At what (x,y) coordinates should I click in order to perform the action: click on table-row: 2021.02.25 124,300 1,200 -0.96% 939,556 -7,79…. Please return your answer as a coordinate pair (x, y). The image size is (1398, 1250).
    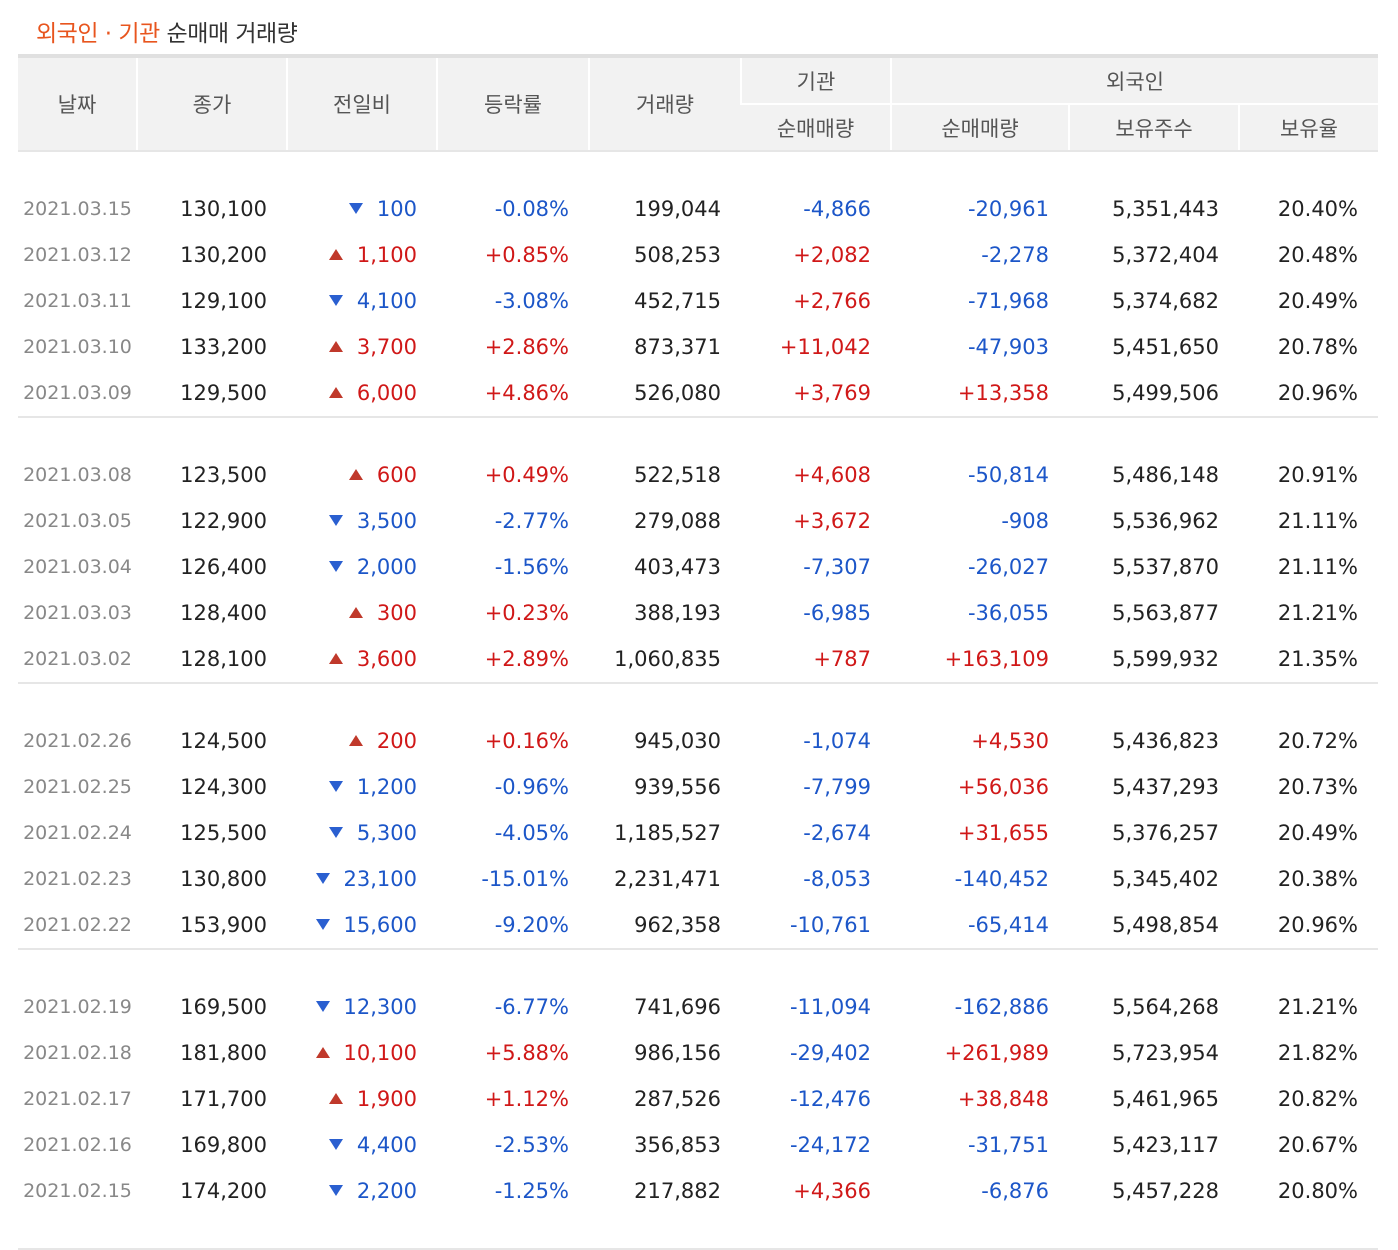
    Looking at the image, I should click on (698, 787).